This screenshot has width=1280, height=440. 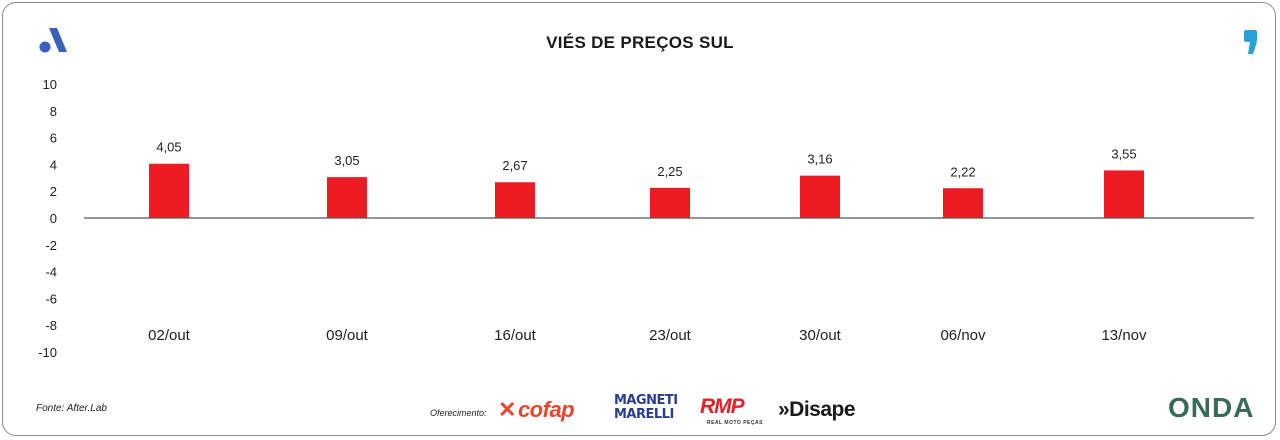 I want to click on x-tick-label: 30/out, so click(x=820, y=335).